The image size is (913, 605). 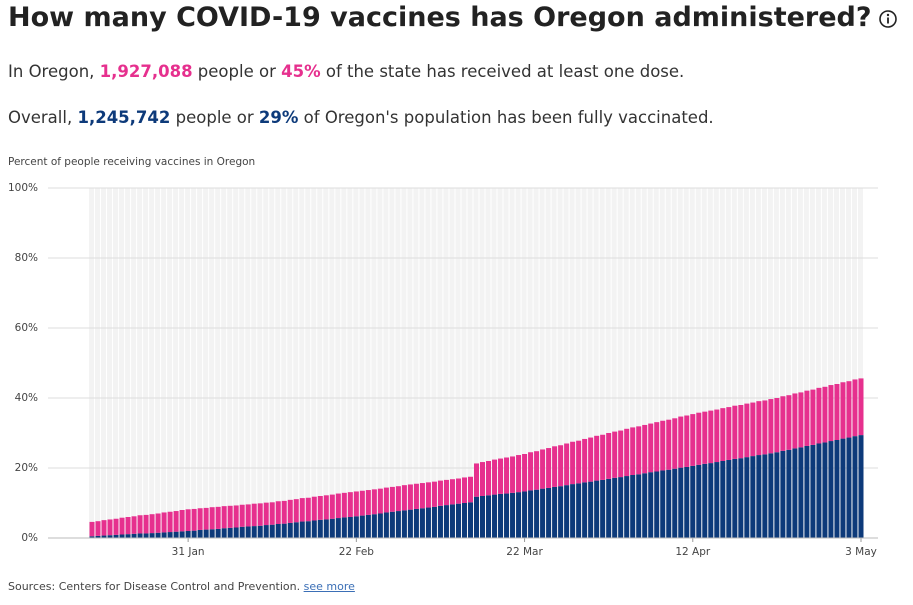 What do you see at coordinates (29, 538) in the screenshot?
I see `y-tick-label: 0%` at bounding box center [29, 538].